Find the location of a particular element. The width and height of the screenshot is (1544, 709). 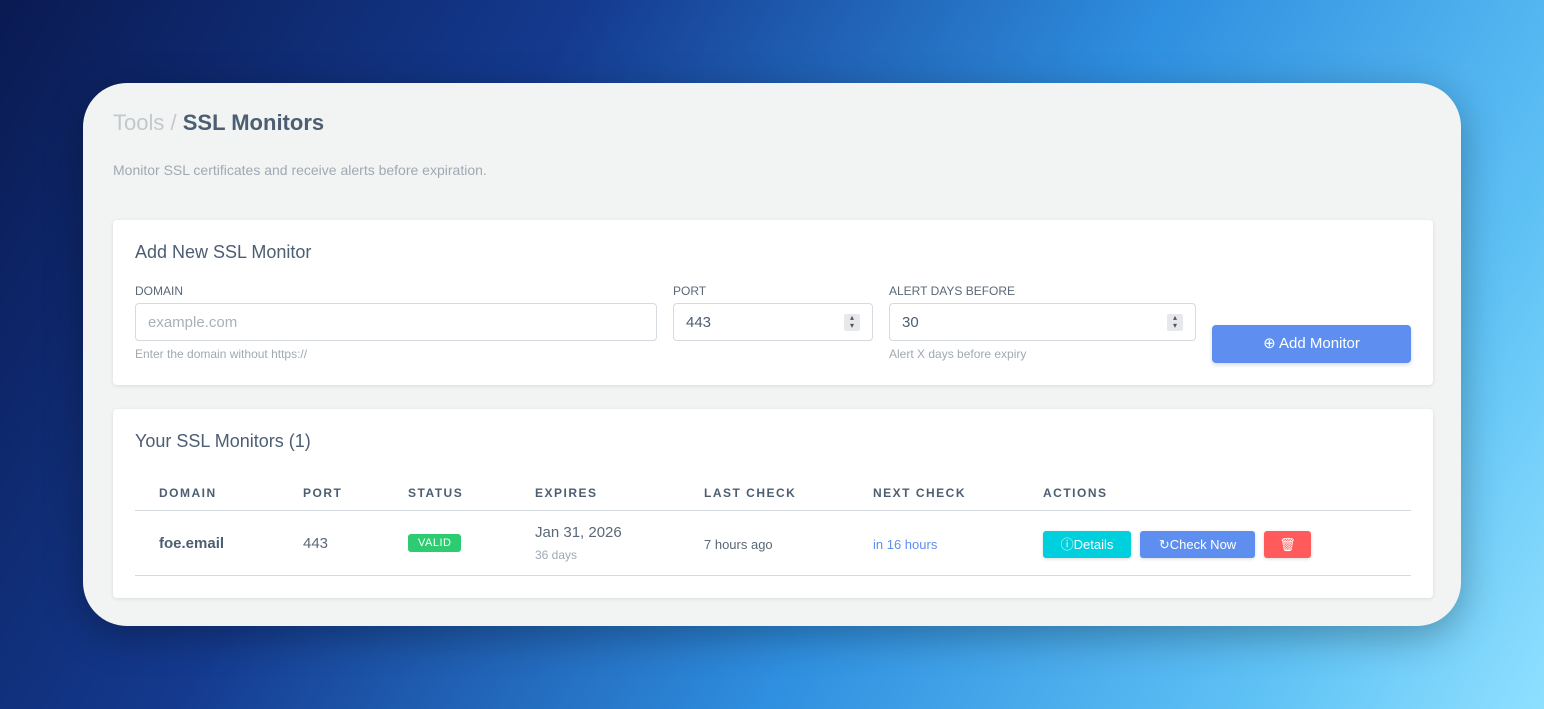

page-title: SSL Monitors is located at coordinates (253, 122).